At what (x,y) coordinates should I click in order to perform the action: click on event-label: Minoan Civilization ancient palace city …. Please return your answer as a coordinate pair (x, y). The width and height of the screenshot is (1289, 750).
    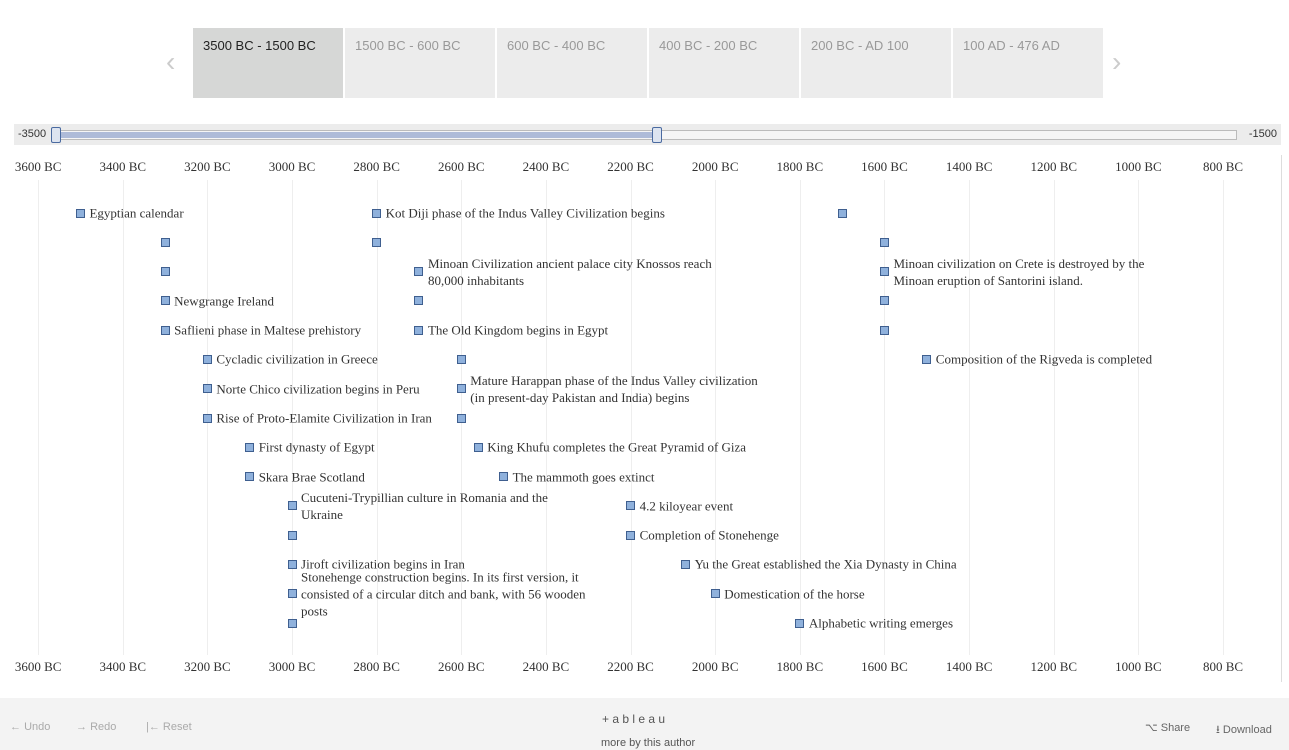
    Looking at the image, I should click on (569, 271).